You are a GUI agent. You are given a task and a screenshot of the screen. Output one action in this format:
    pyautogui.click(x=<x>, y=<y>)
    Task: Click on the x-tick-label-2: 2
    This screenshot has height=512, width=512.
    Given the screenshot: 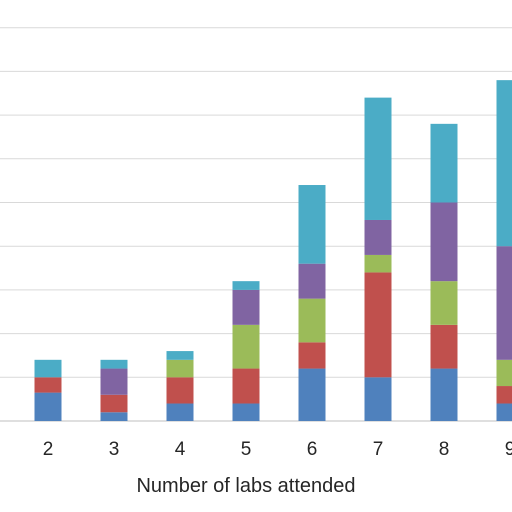 What is the action you would take?
    pyautogui.click(x=48, y=449)
    